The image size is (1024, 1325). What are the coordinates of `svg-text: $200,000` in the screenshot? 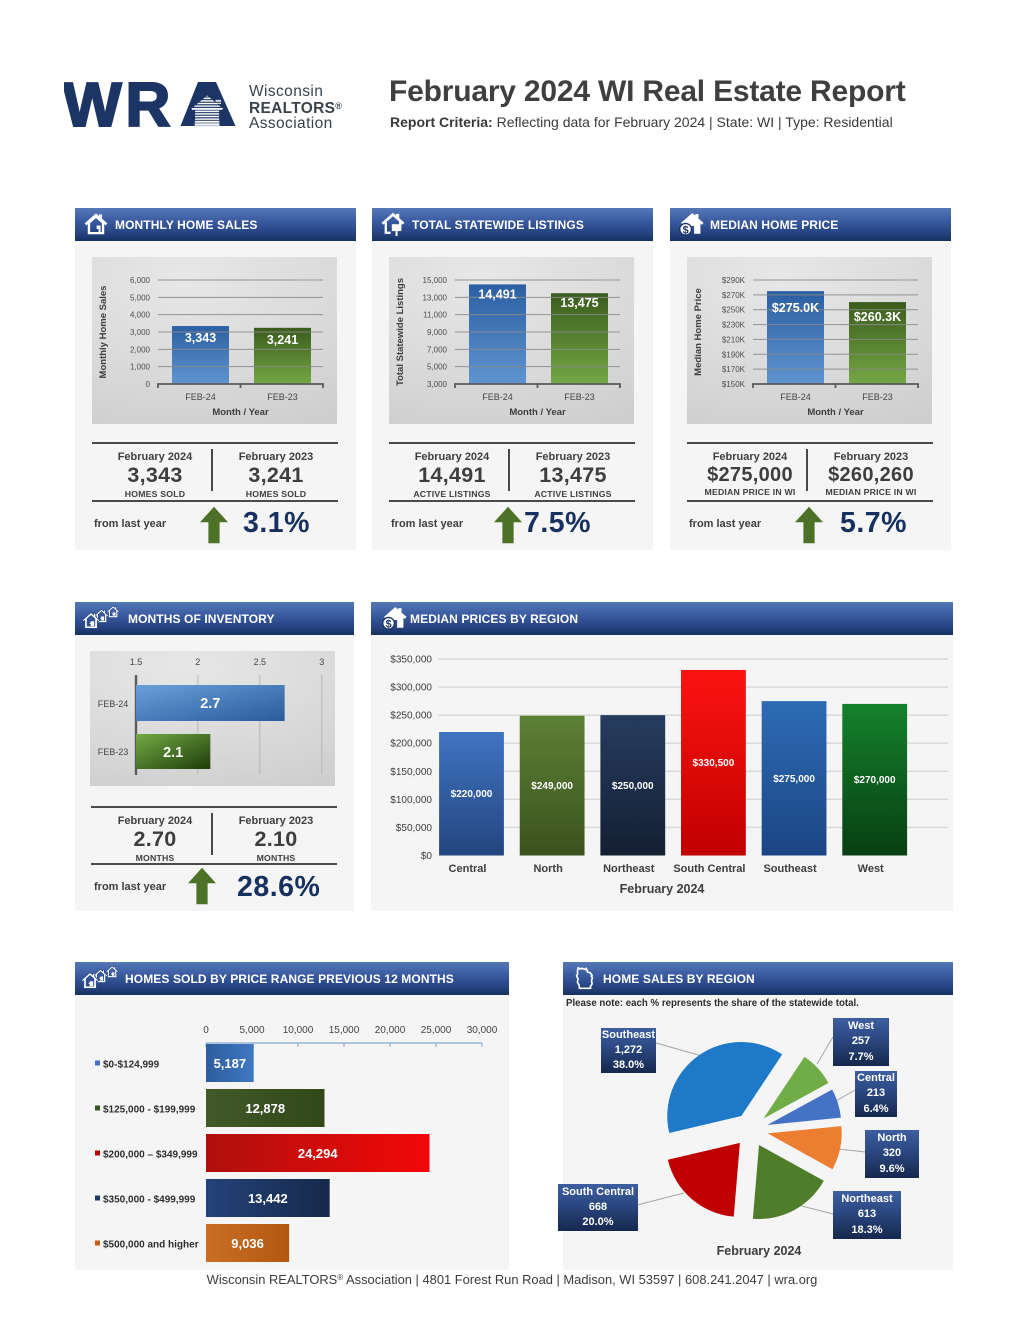 It's located at (411, 744).